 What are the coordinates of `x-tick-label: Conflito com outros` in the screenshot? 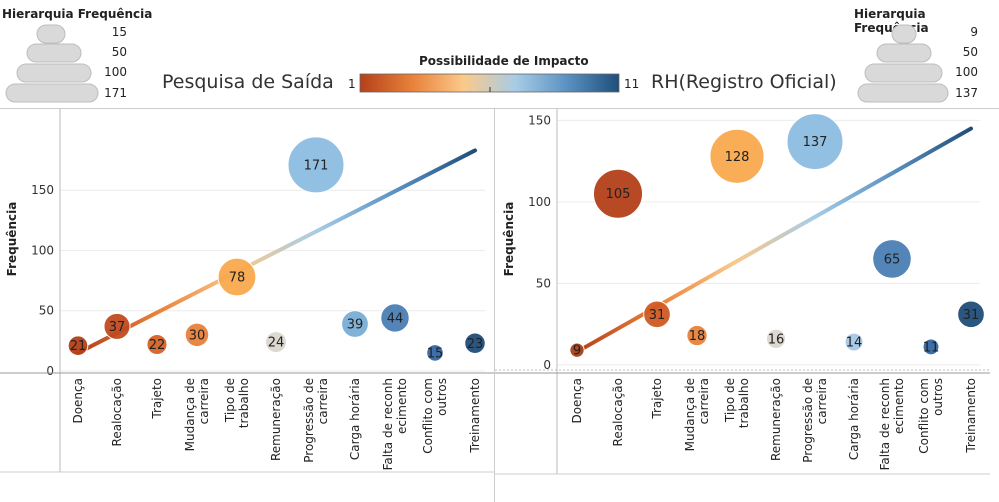 It's located at (931, 416).